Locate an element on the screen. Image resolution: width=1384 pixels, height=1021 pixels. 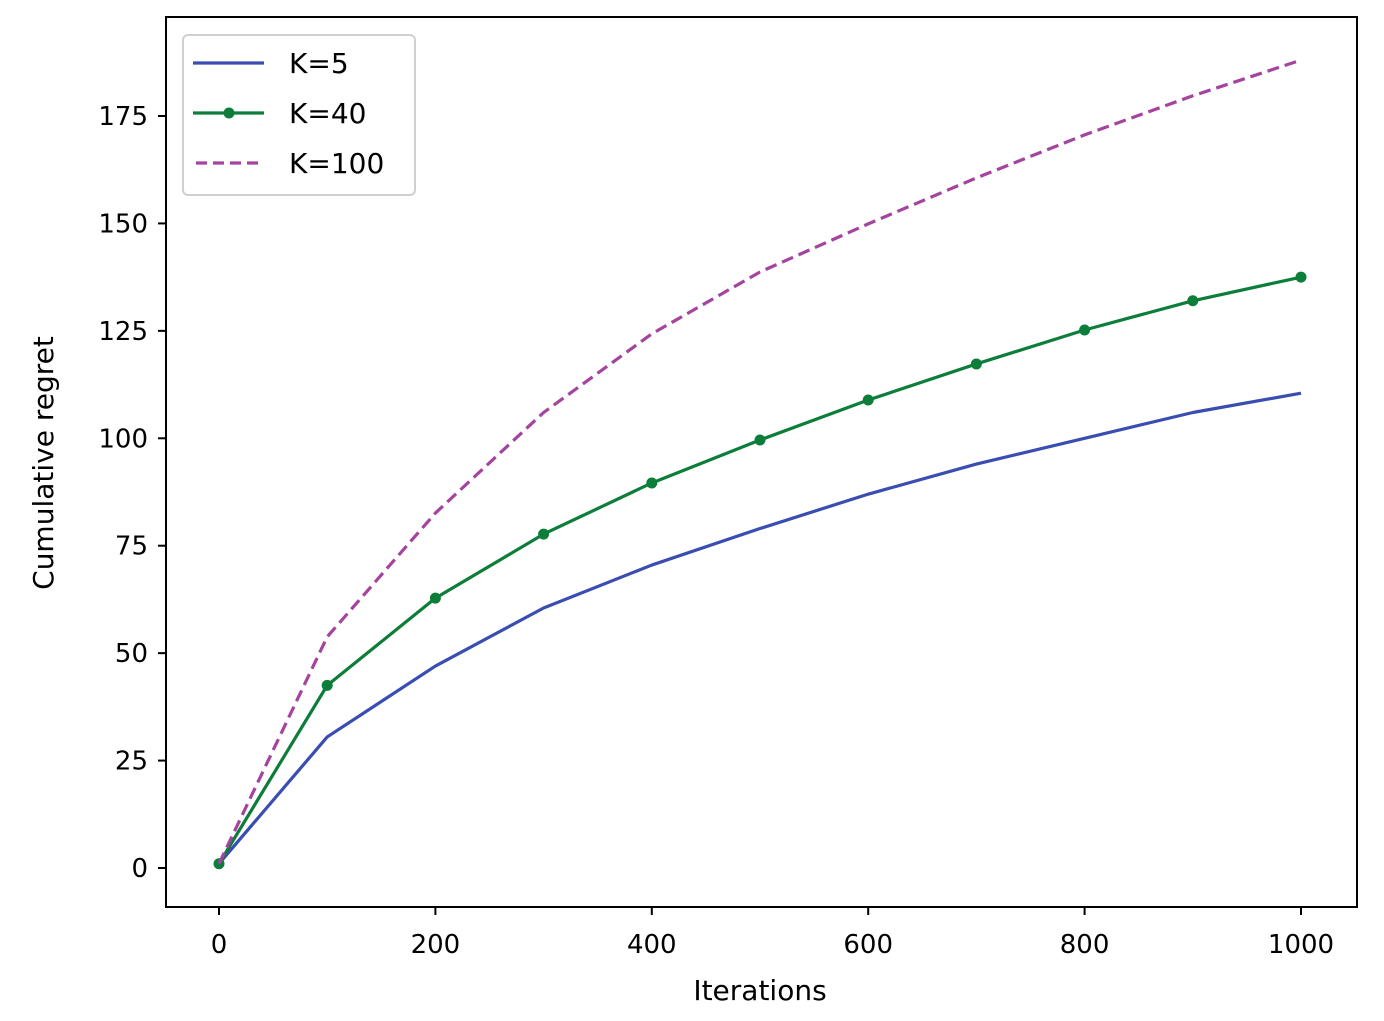
y-axis-label: Cumulative regret is located at coordinates (43, 463).